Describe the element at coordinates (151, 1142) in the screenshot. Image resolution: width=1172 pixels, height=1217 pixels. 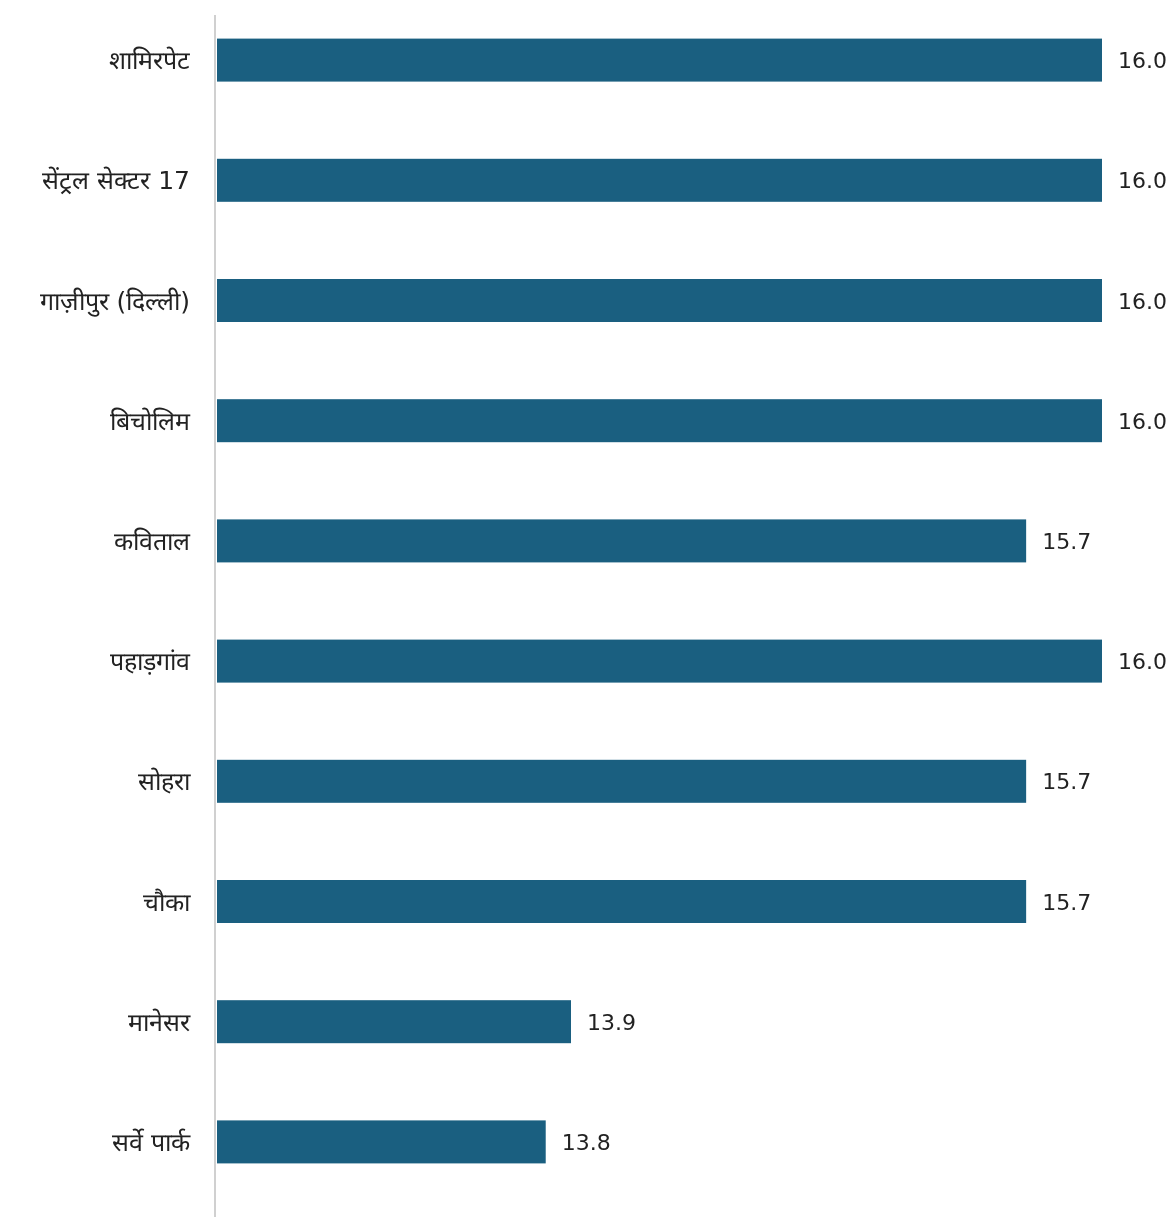
I see `y-tick-label: सर्वे पार्क` at that location.